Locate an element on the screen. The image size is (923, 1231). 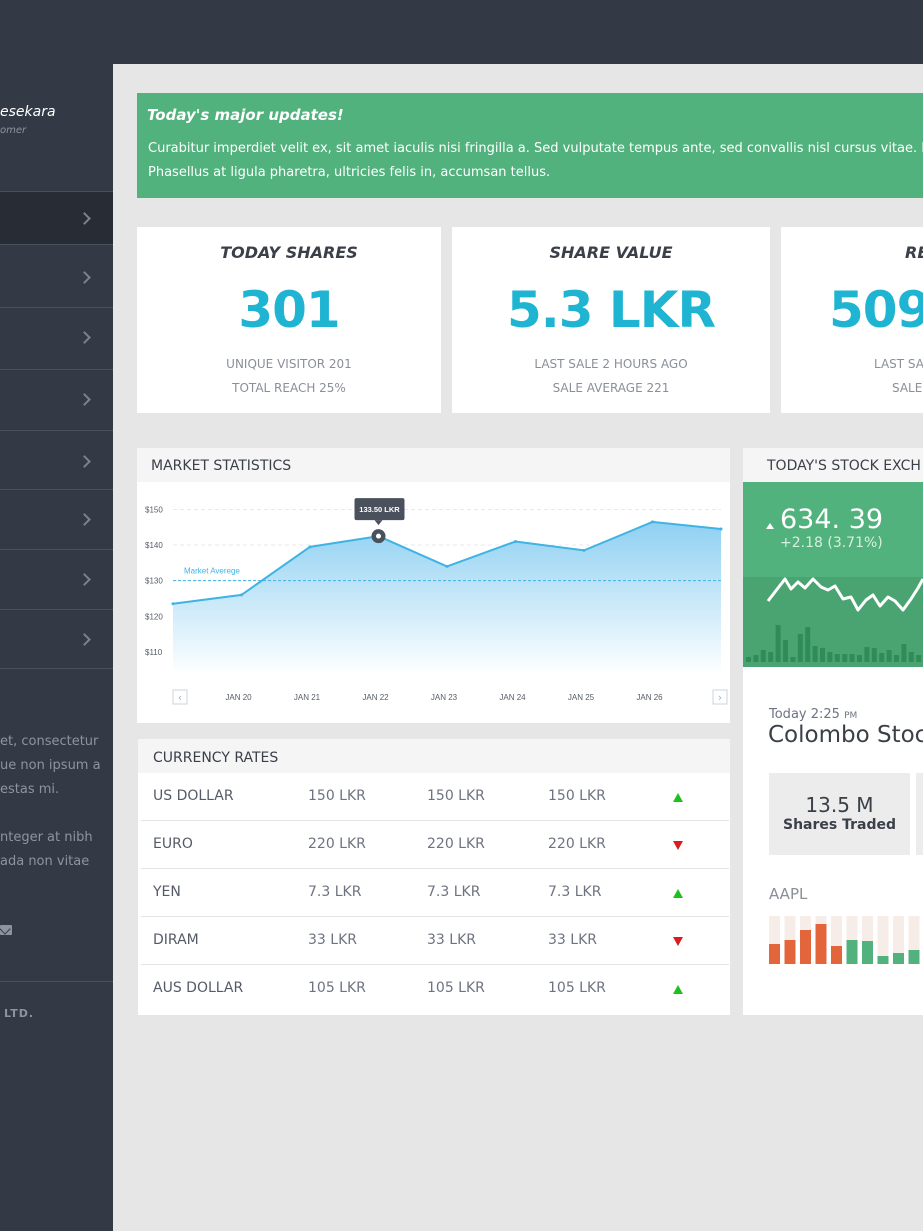
chart-prev-button is located at coordinates (180, 697).